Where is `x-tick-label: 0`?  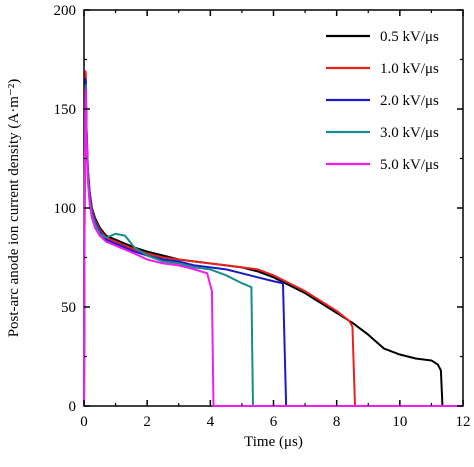 x-tick-label: 0 is located at coordinates (84, 422).